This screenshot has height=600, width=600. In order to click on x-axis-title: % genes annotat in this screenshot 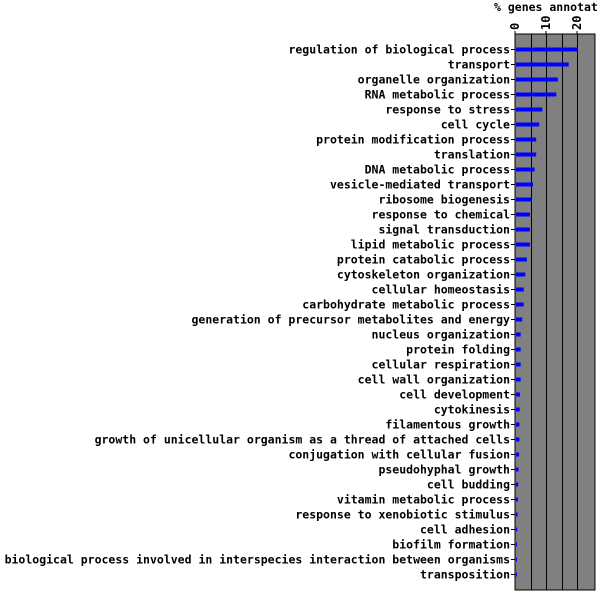, I will do `click(546, 7)`.